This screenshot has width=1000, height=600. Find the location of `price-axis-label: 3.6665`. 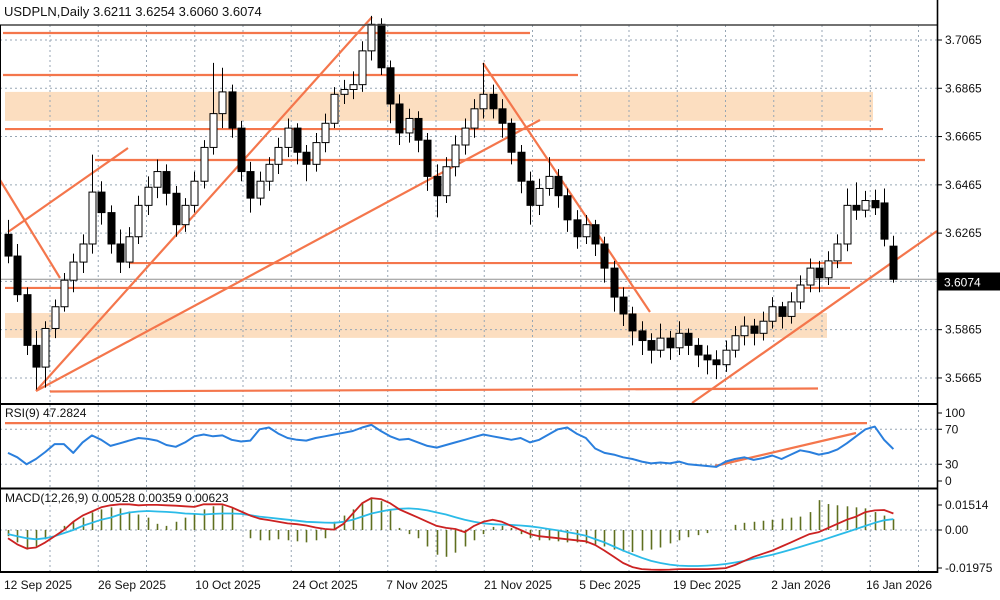

price-axis-label: 3.6665 is located at coordinates (963, 137).